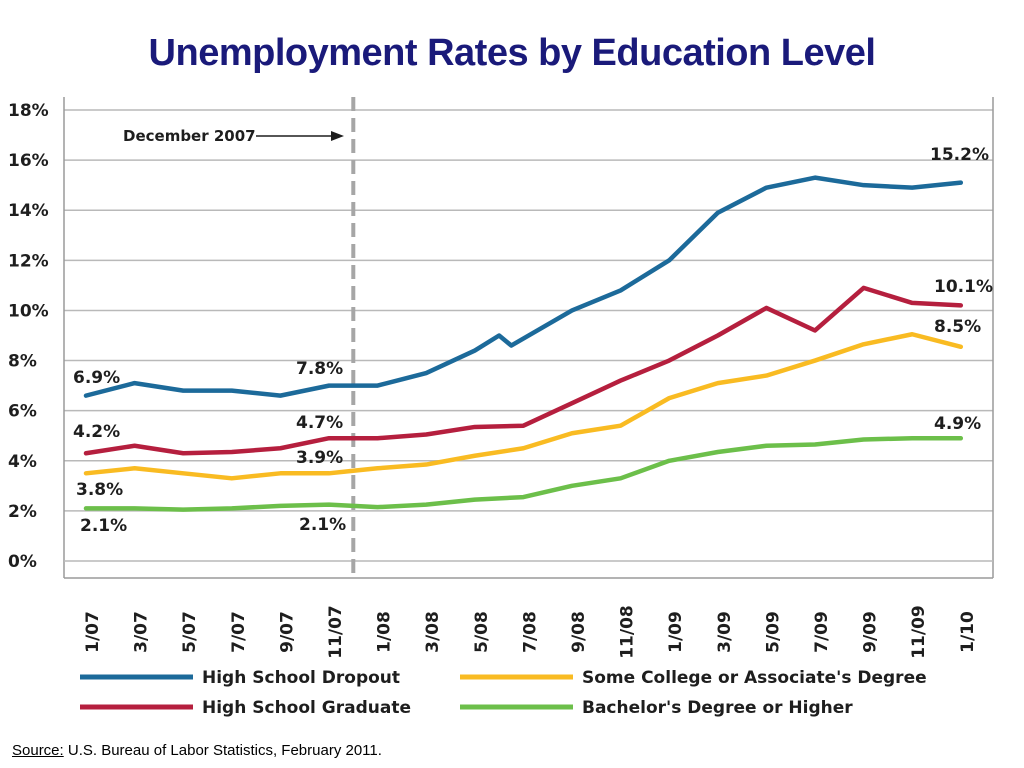  What do you see at coordinates (523, 473) in the screenshot?
I see `series-line-bachelor-s-degree-or-higher` at bounding box center [523, 473].